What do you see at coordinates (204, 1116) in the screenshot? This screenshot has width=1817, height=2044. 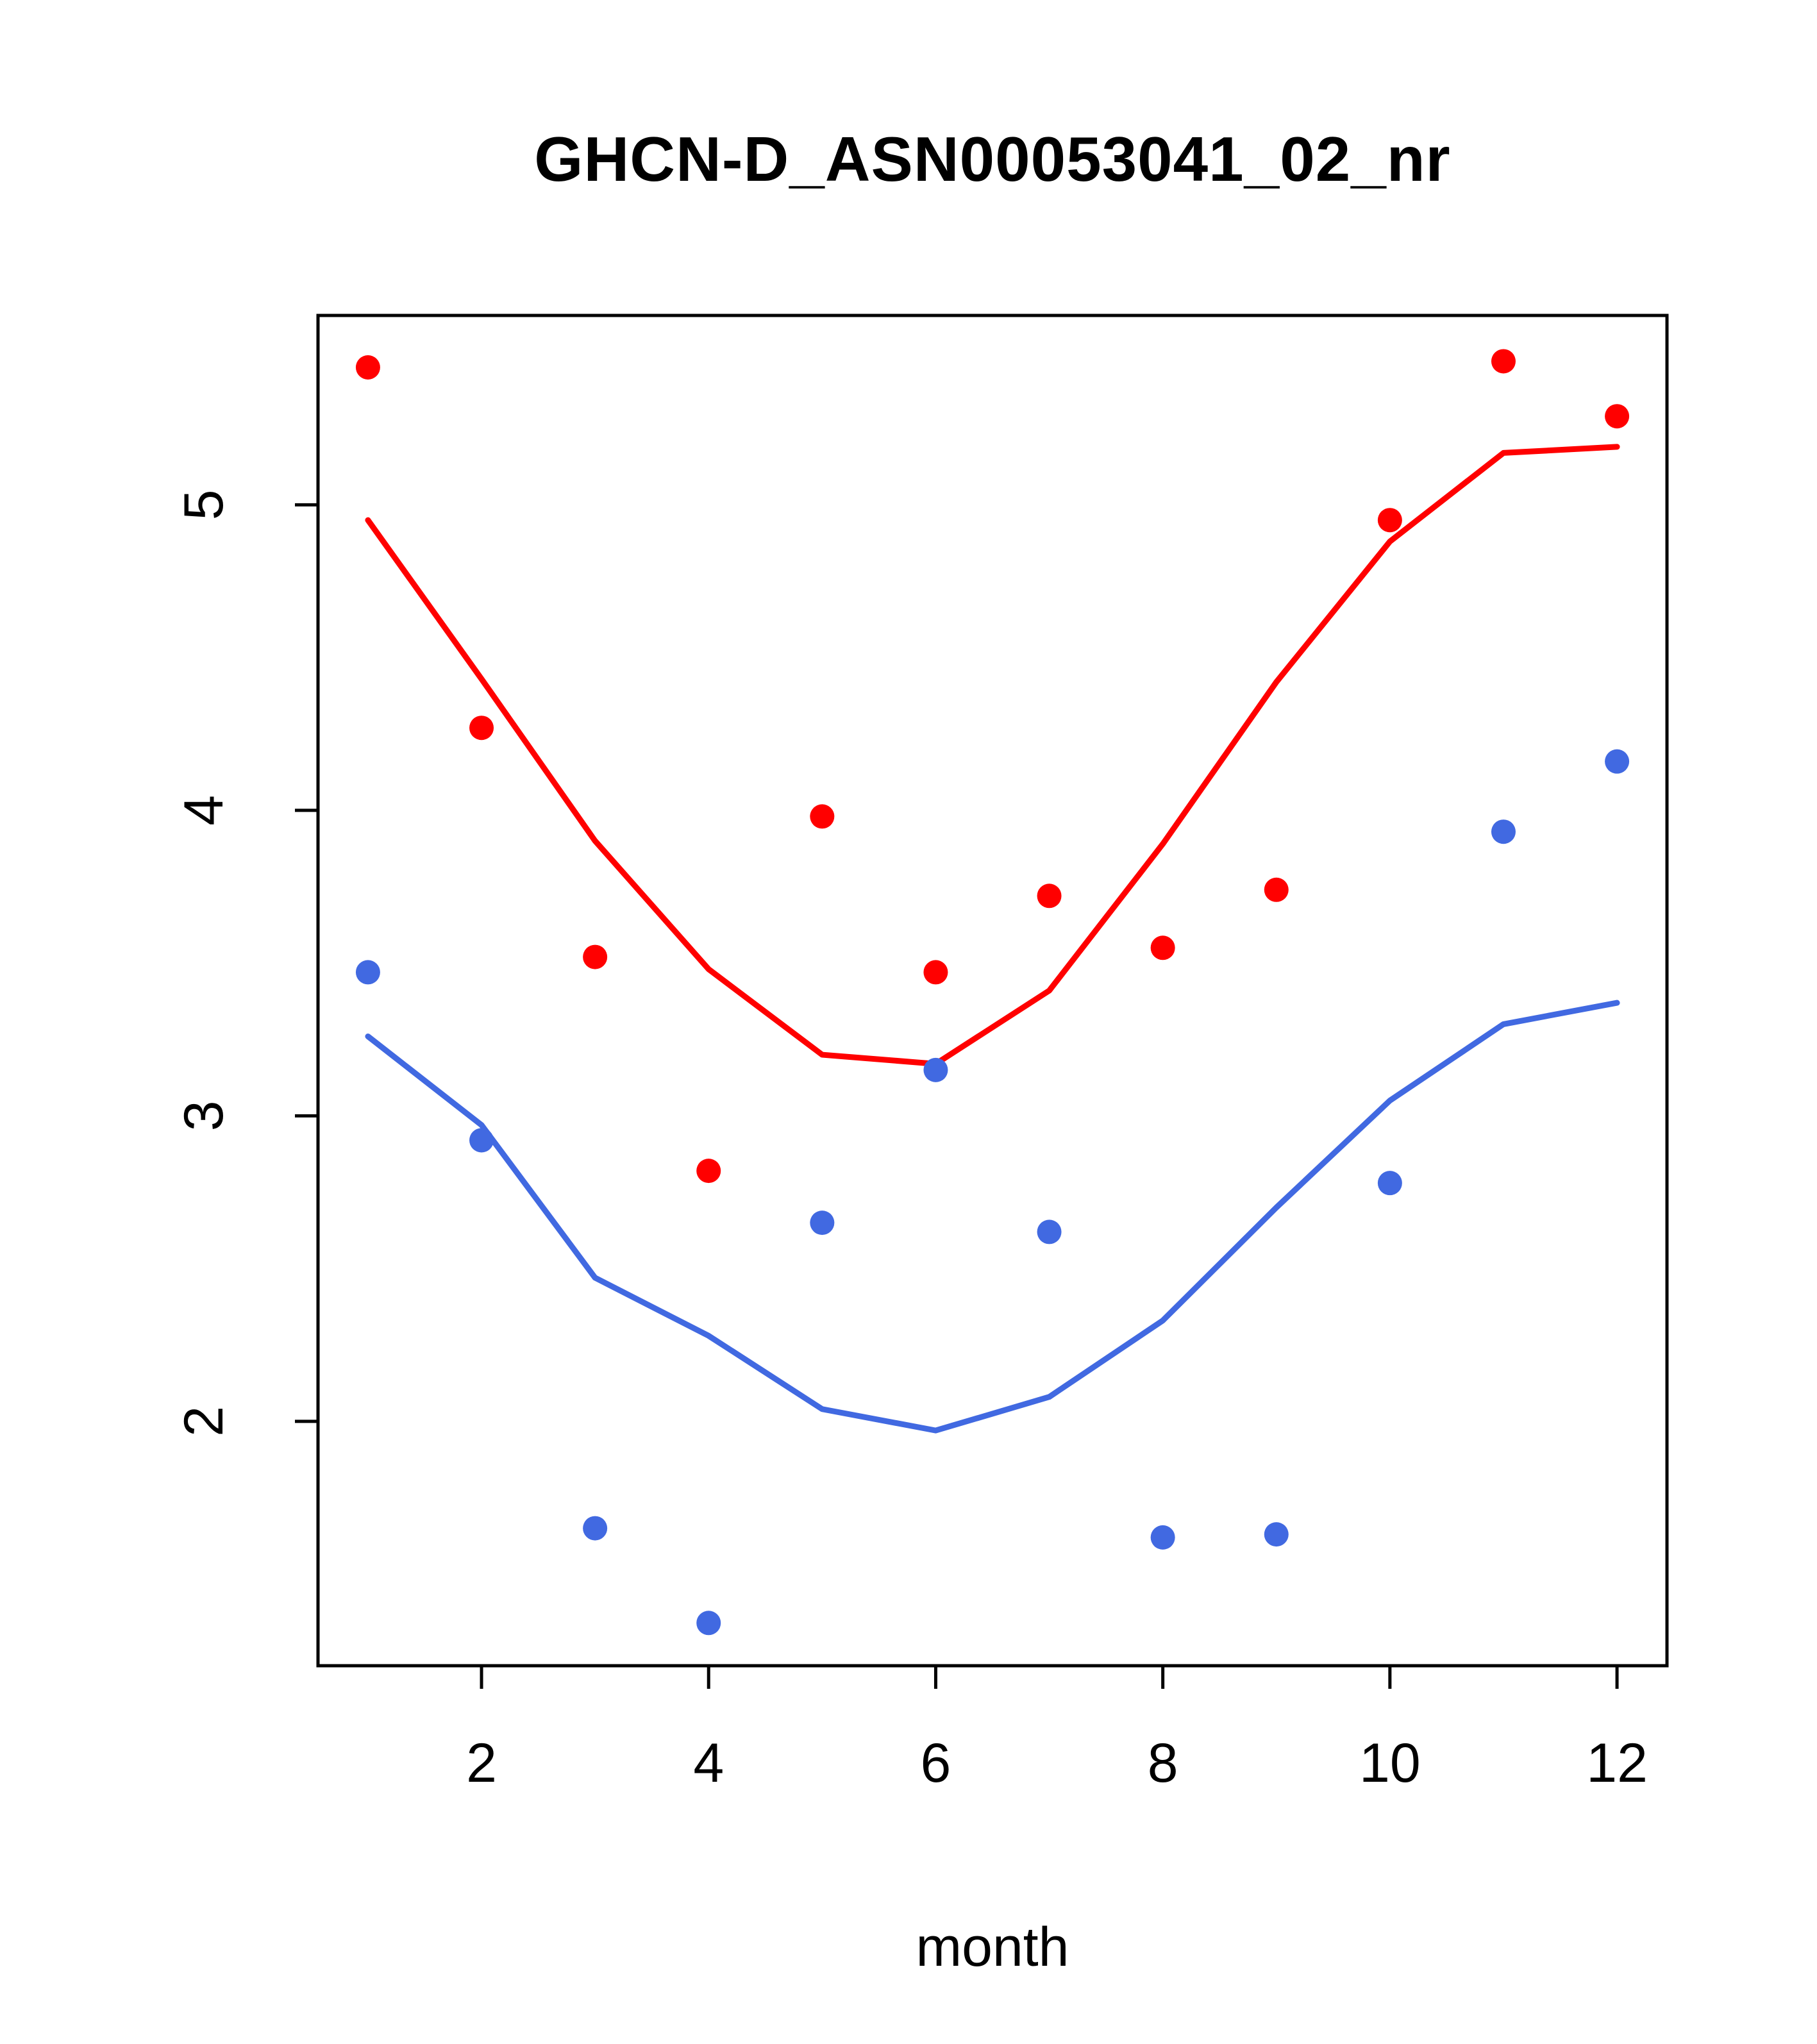 I see `y-tick-label: 3` at bounding box center [204, 1116].